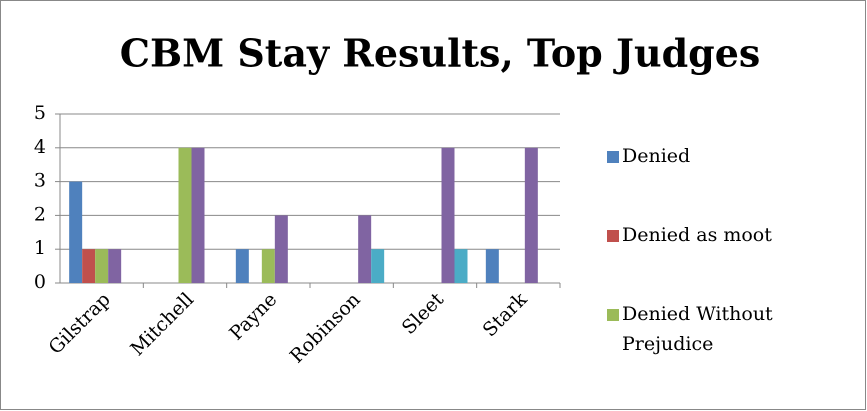  I want to click on legend-label: Denied as moot, so click(697, 235).